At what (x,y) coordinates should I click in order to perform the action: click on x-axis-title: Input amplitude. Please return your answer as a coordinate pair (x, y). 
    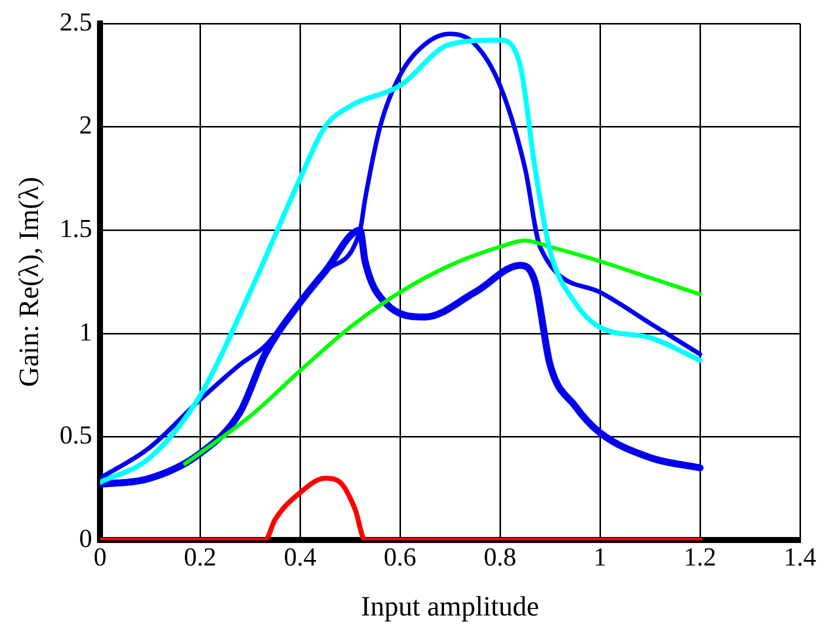
    Looking at the image, I should click on (450, 607).